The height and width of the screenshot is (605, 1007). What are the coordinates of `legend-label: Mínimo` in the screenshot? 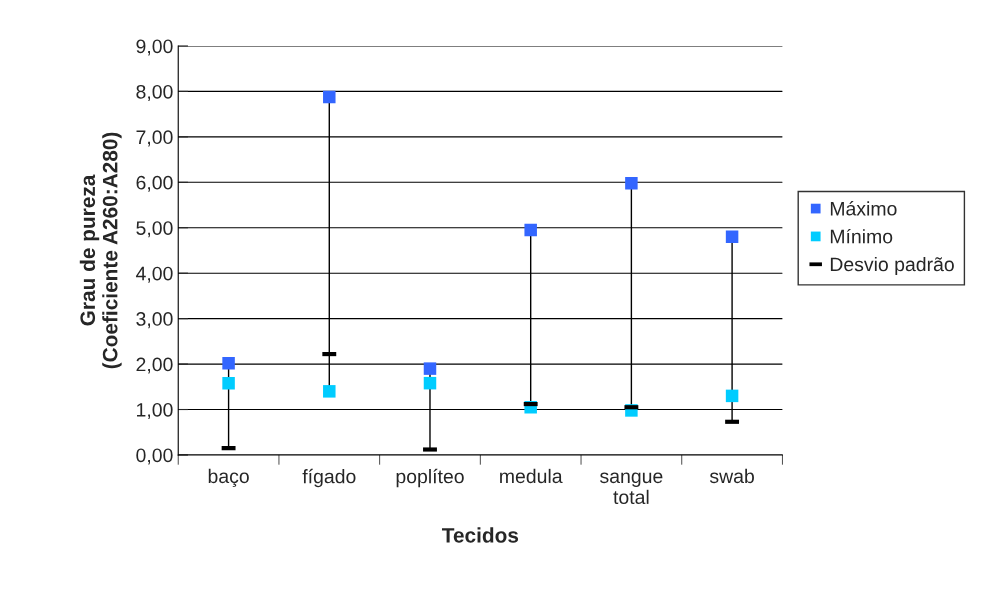 It's located at (861, 236).